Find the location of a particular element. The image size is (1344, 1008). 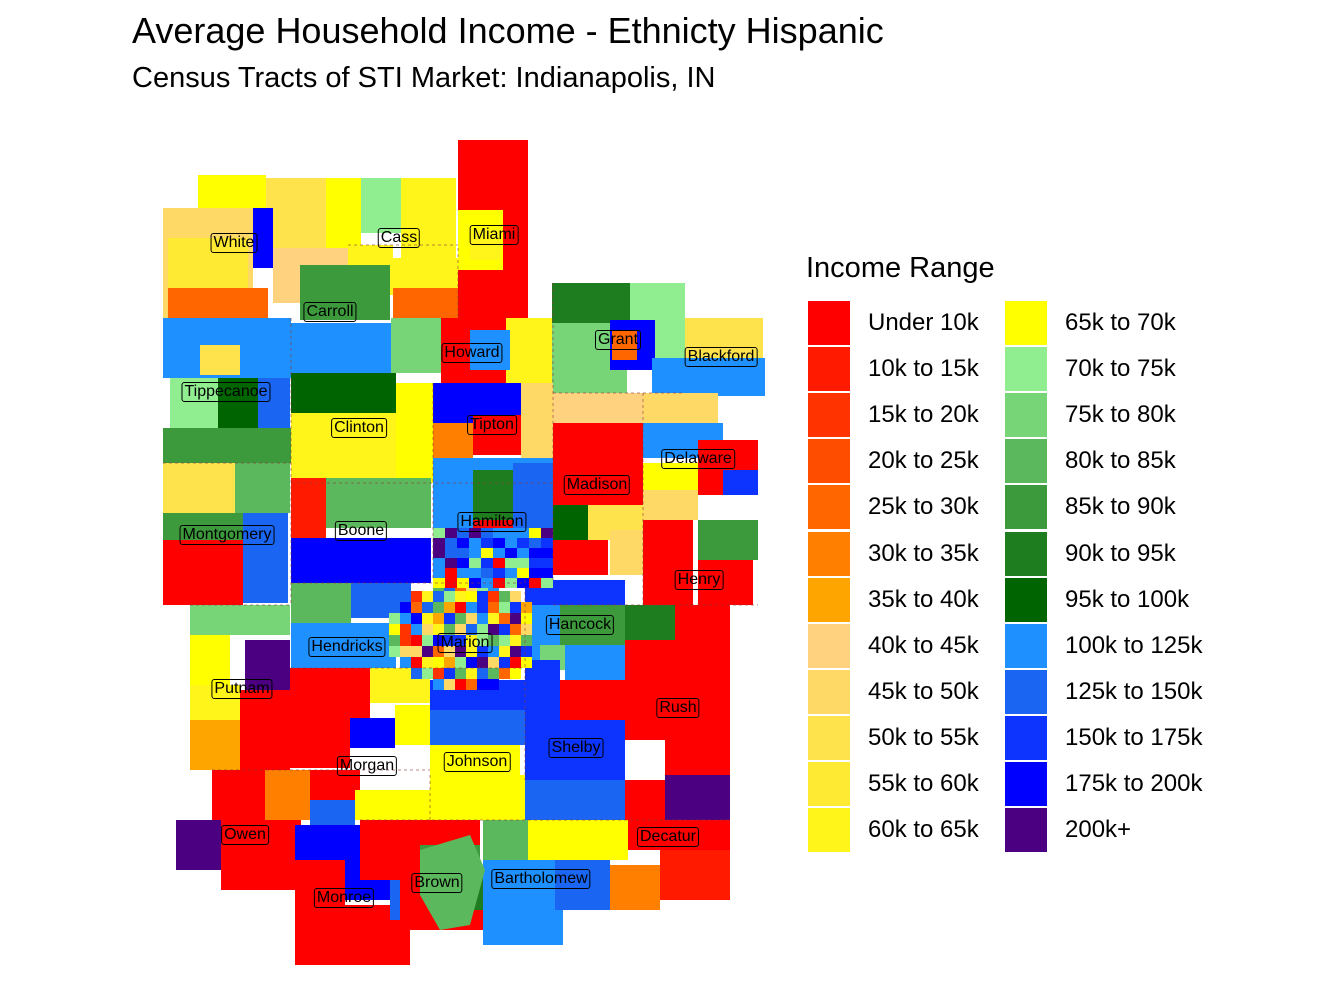

legend-item: 10k to 15k is located at coordinates (893, 369).